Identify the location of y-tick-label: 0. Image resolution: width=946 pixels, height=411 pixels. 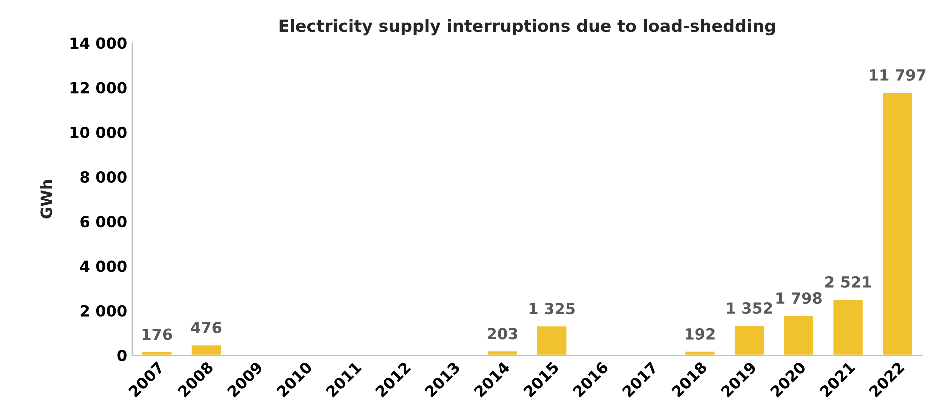
(122, 356).